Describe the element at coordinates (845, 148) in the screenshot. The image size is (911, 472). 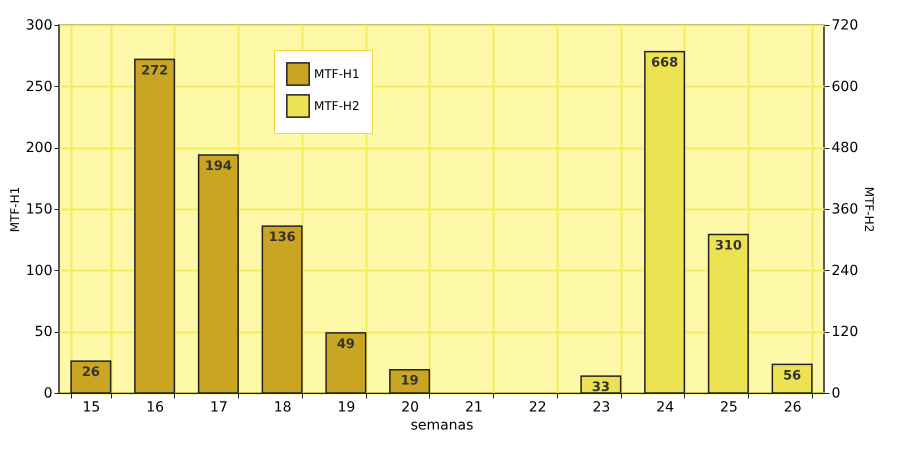
I see `y2-tick-label: 480` at that location.